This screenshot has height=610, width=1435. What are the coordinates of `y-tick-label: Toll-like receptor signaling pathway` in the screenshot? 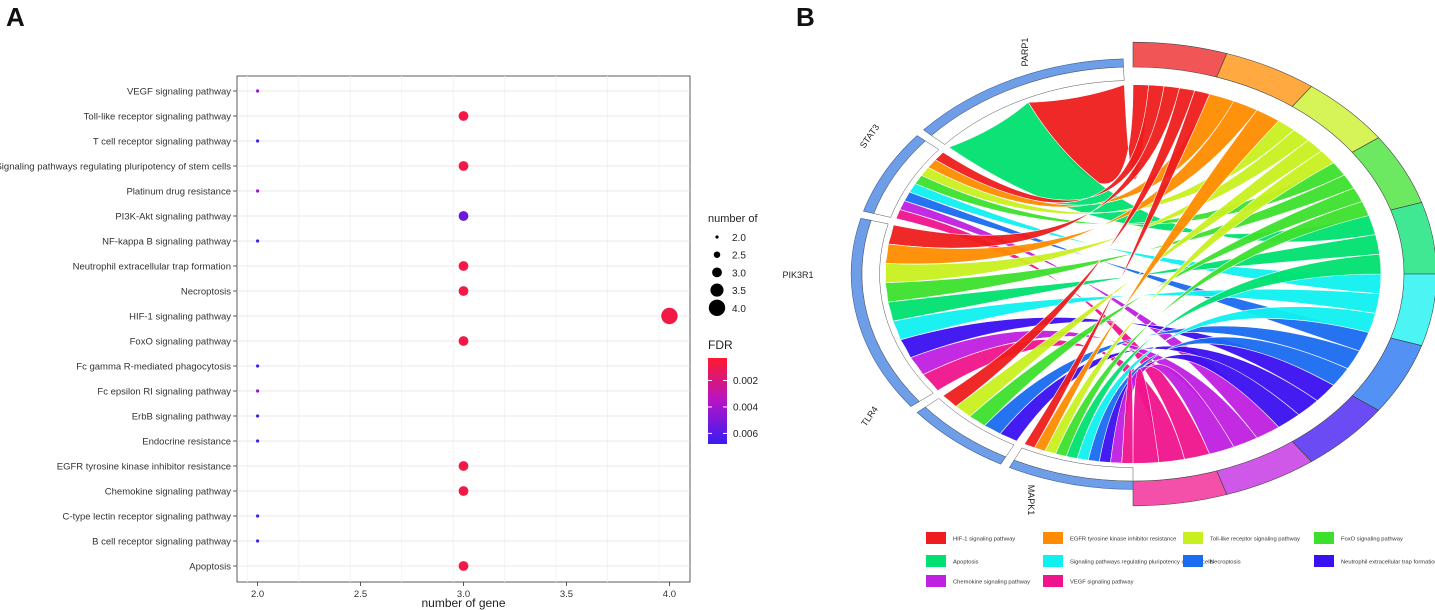 It's located at (158, 117).